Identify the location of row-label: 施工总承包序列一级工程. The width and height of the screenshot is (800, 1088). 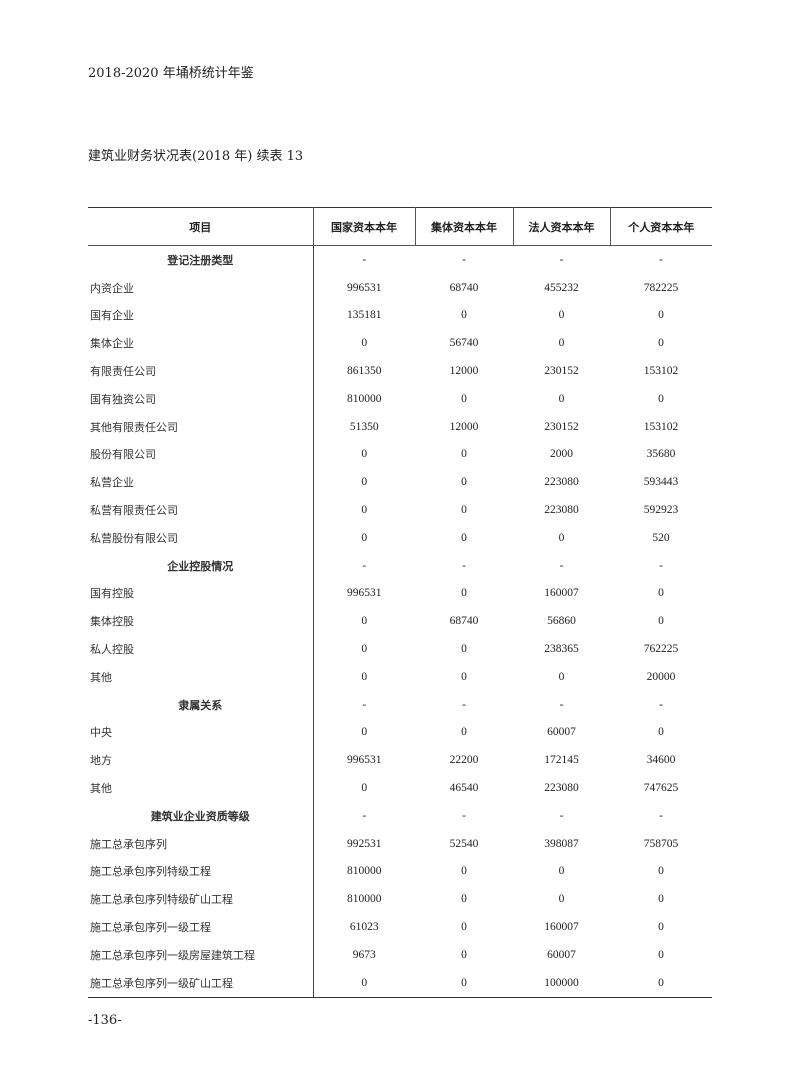
(201, 927).